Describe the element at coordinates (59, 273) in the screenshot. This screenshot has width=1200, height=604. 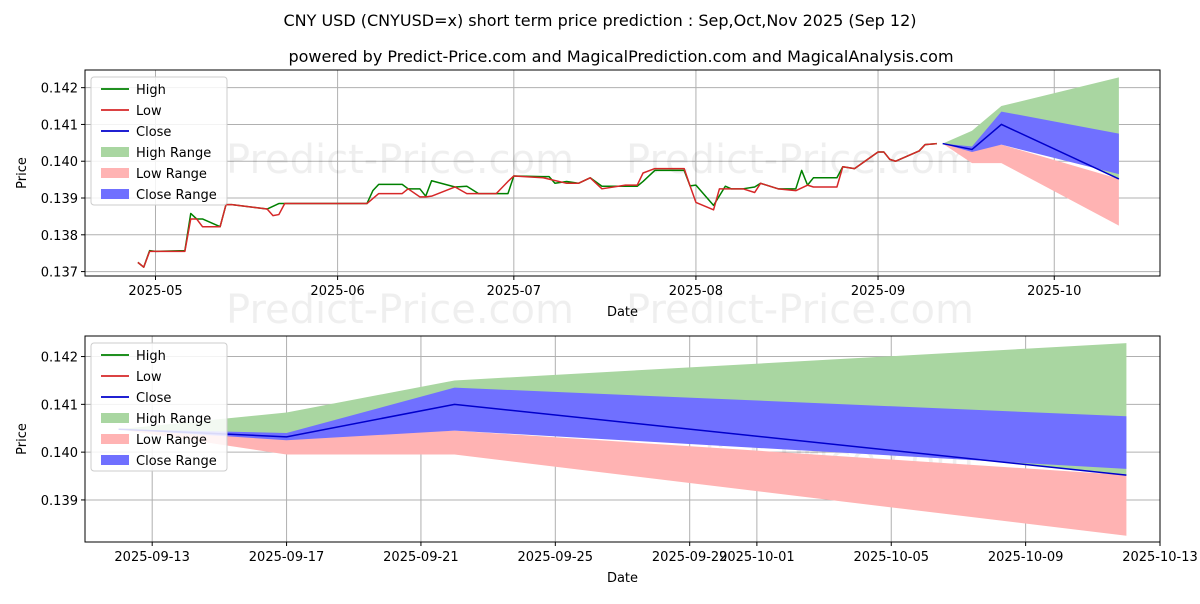
I see `y-tick-label: 0.137` at that location.